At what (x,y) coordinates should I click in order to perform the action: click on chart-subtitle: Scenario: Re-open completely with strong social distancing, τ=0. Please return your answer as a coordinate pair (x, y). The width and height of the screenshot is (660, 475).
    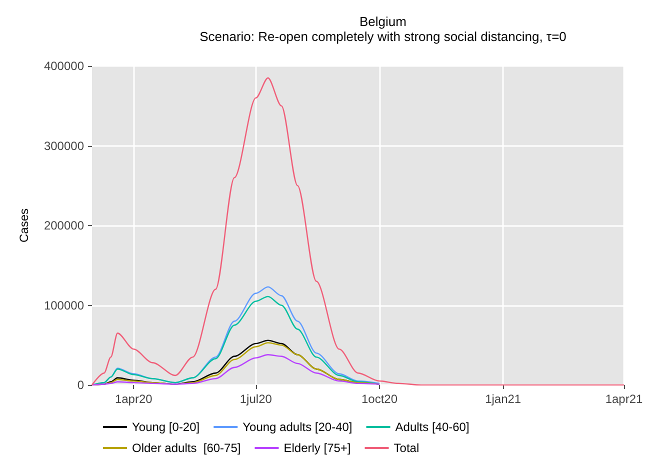
    Looking at the image, I should click on (383, 36).